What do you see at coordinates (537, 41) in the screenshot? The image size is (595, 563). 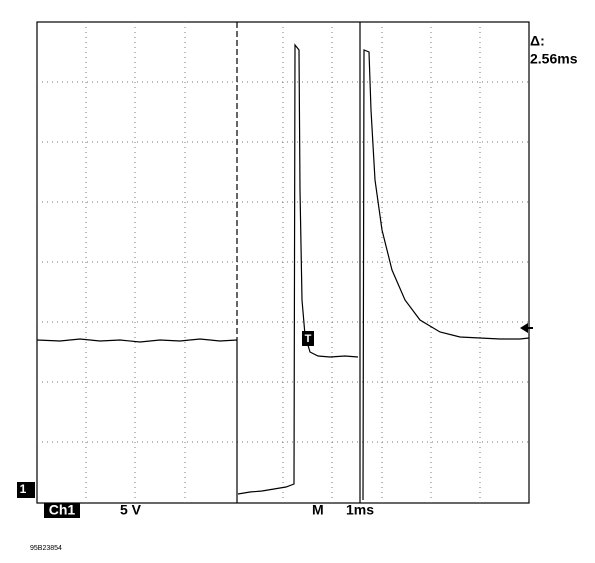 I see `delta-label: Δ:` at bounding box center [537, 41].